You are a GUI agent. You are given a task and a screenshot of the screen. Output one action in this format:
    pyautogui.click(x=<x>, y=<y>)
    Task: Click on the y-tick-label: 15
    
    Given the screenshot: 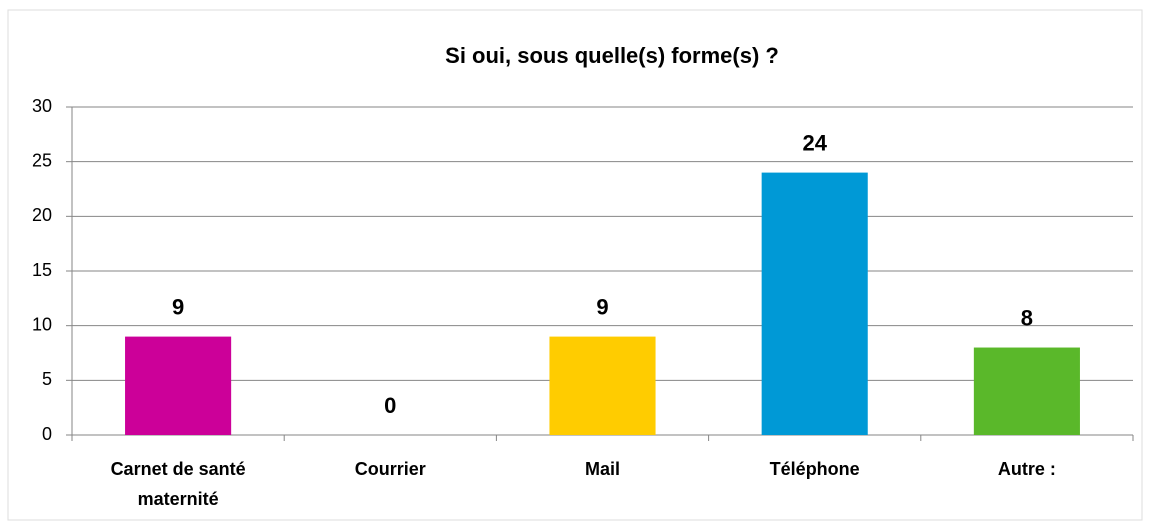 What is the action you would take?
    pyautogui.click(x=42, y=270)
    